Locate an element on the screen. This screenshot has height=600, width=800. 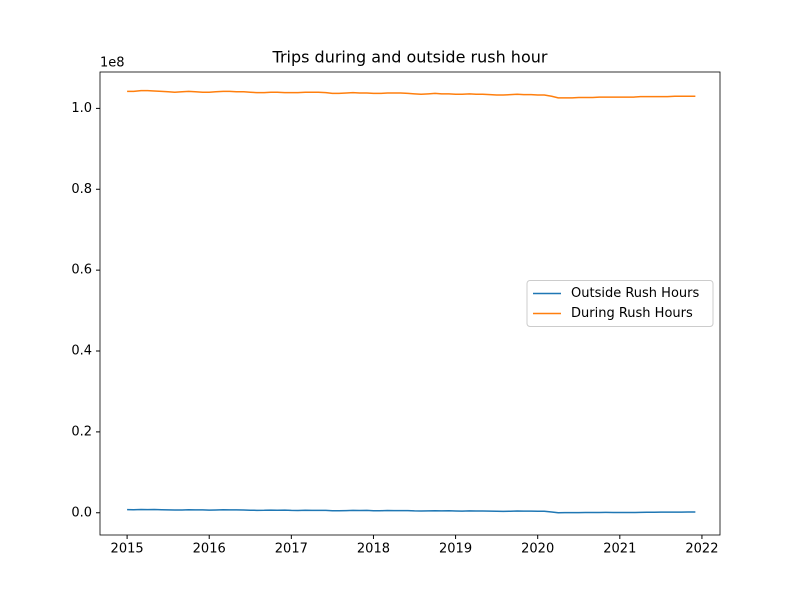
y-tick-label: 0.8 is located at coordinates (81, 189).